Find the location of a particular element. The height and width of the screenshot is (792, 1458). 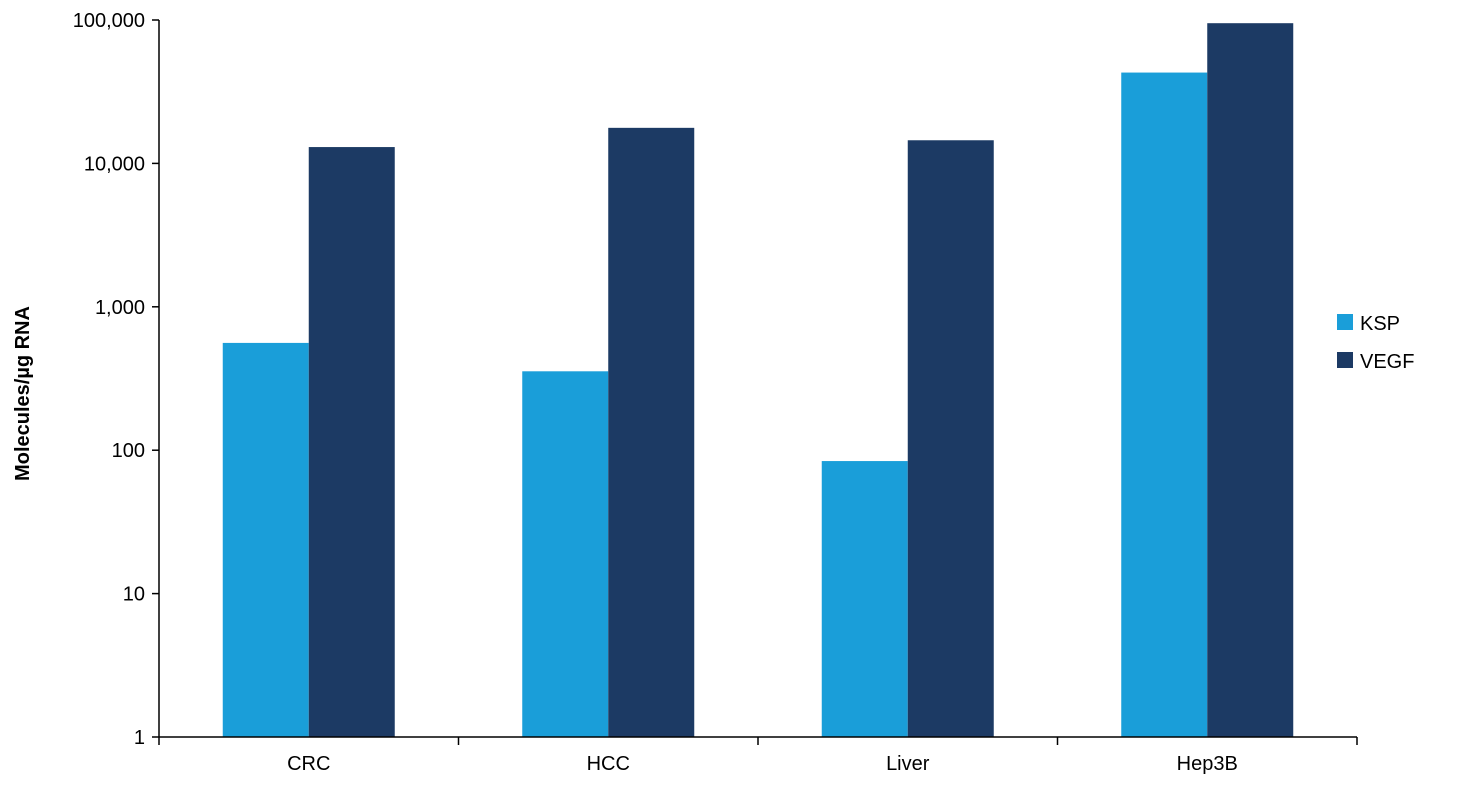

x-ticks: CRC HCC Liver Hep3B is located at coordinates (758, 756).